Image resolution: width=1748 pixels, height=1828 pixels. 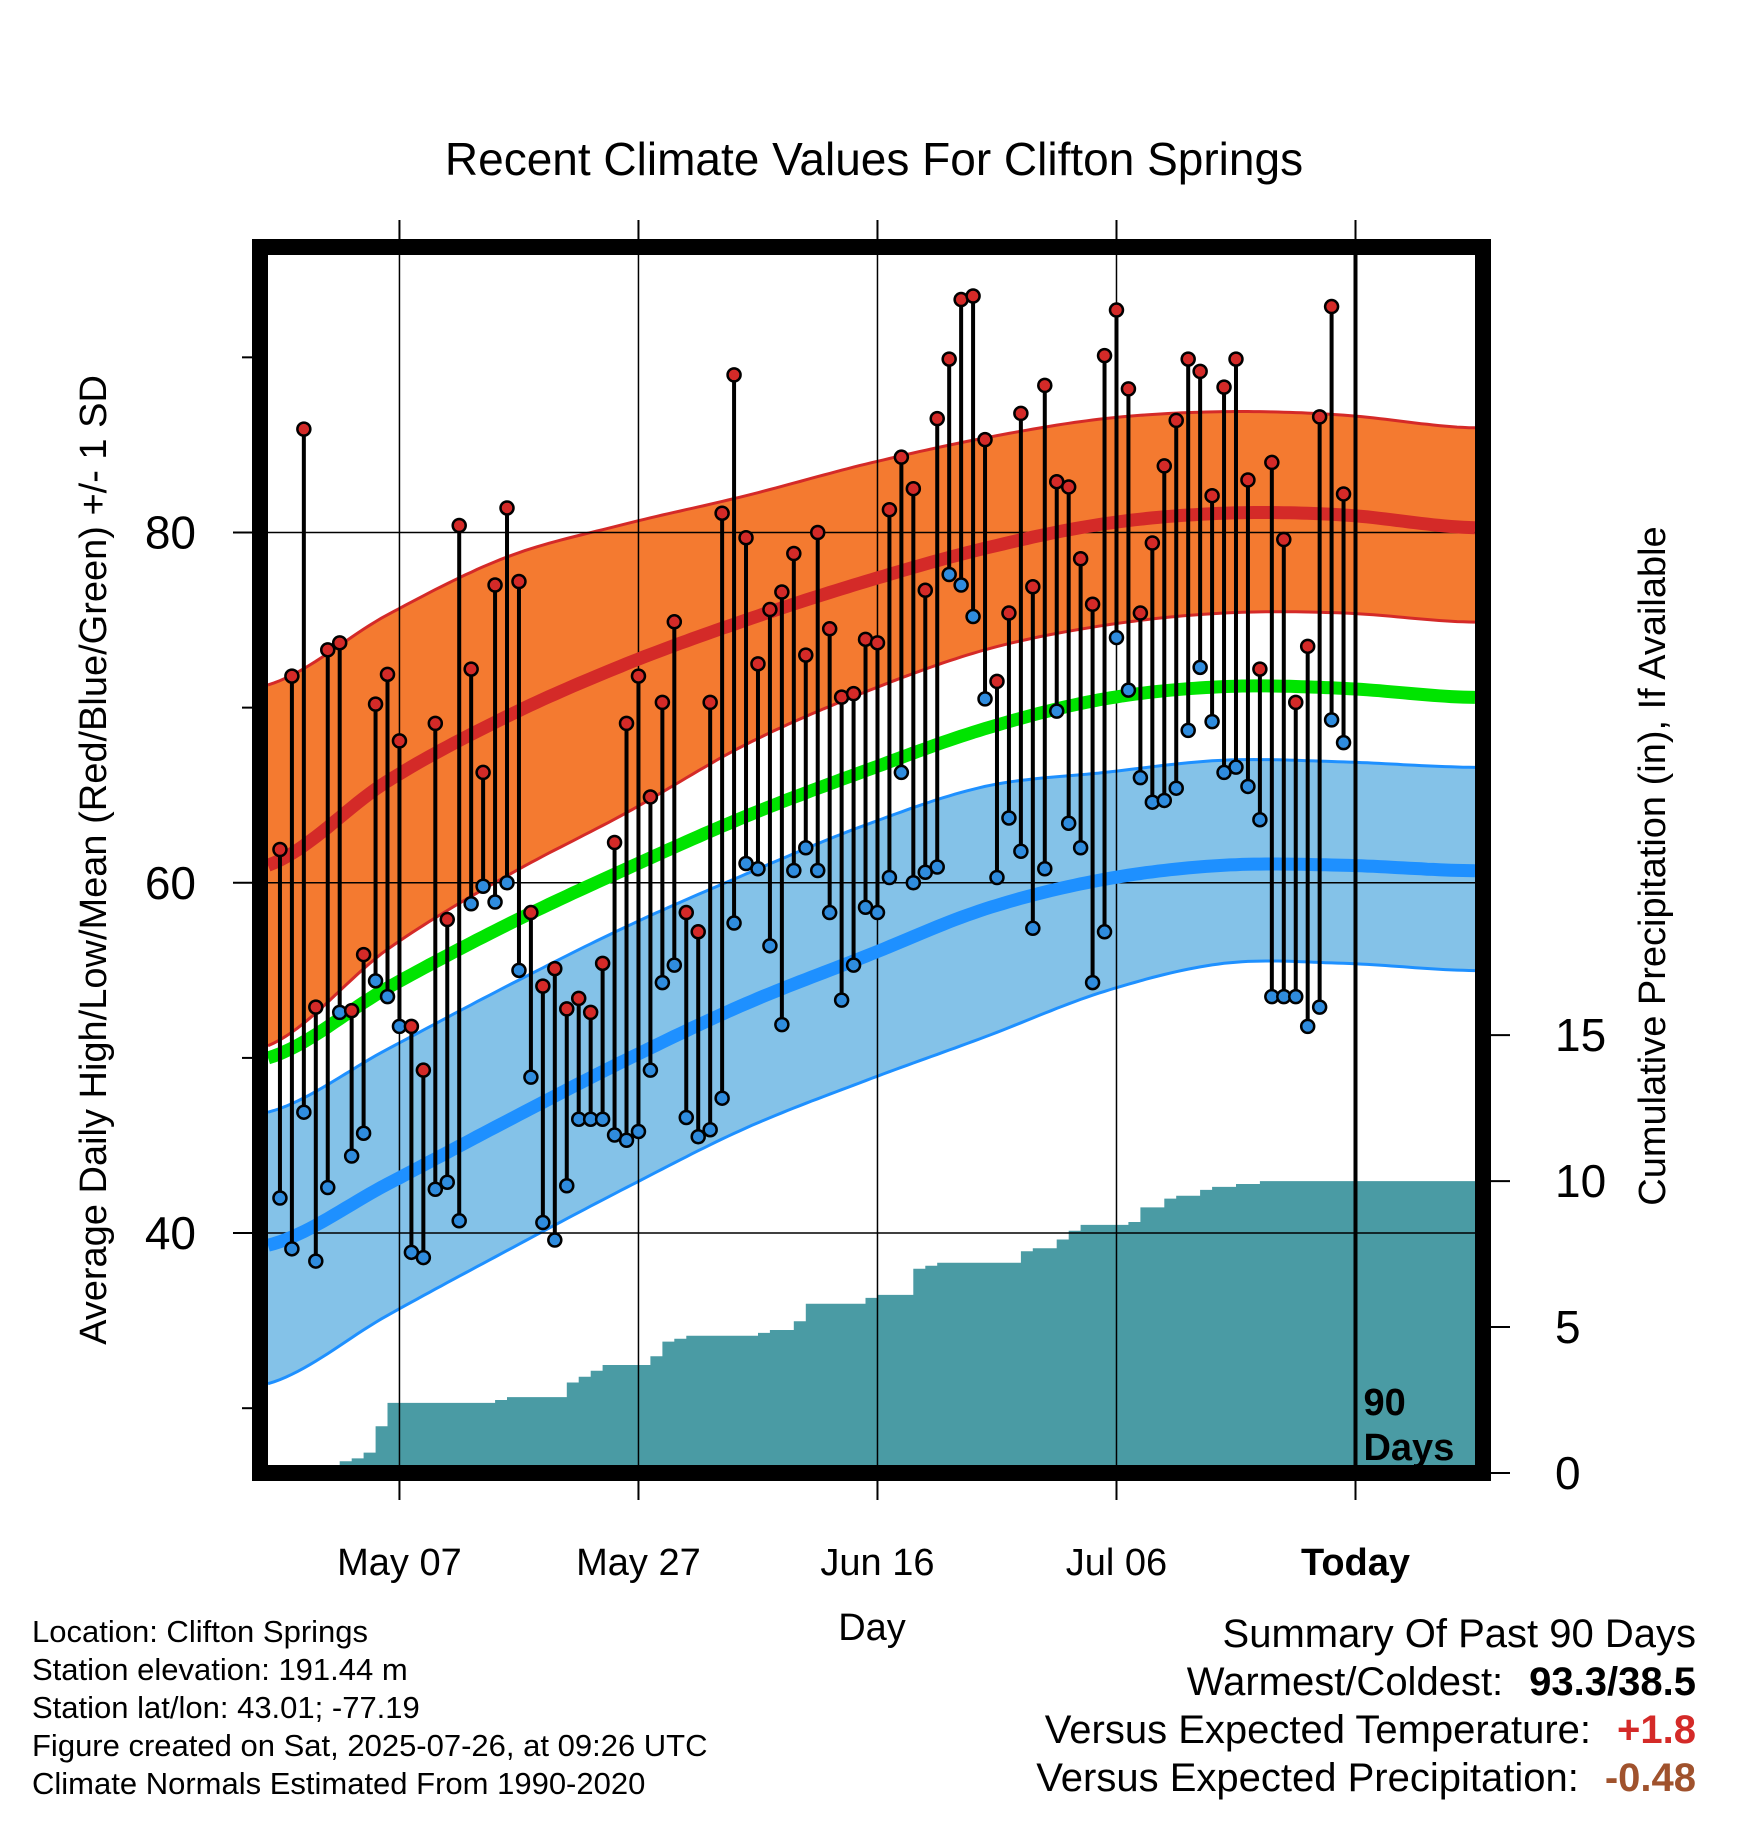 I want to click on x-tick-label: Jun 16, so click(x=877, y=1563).